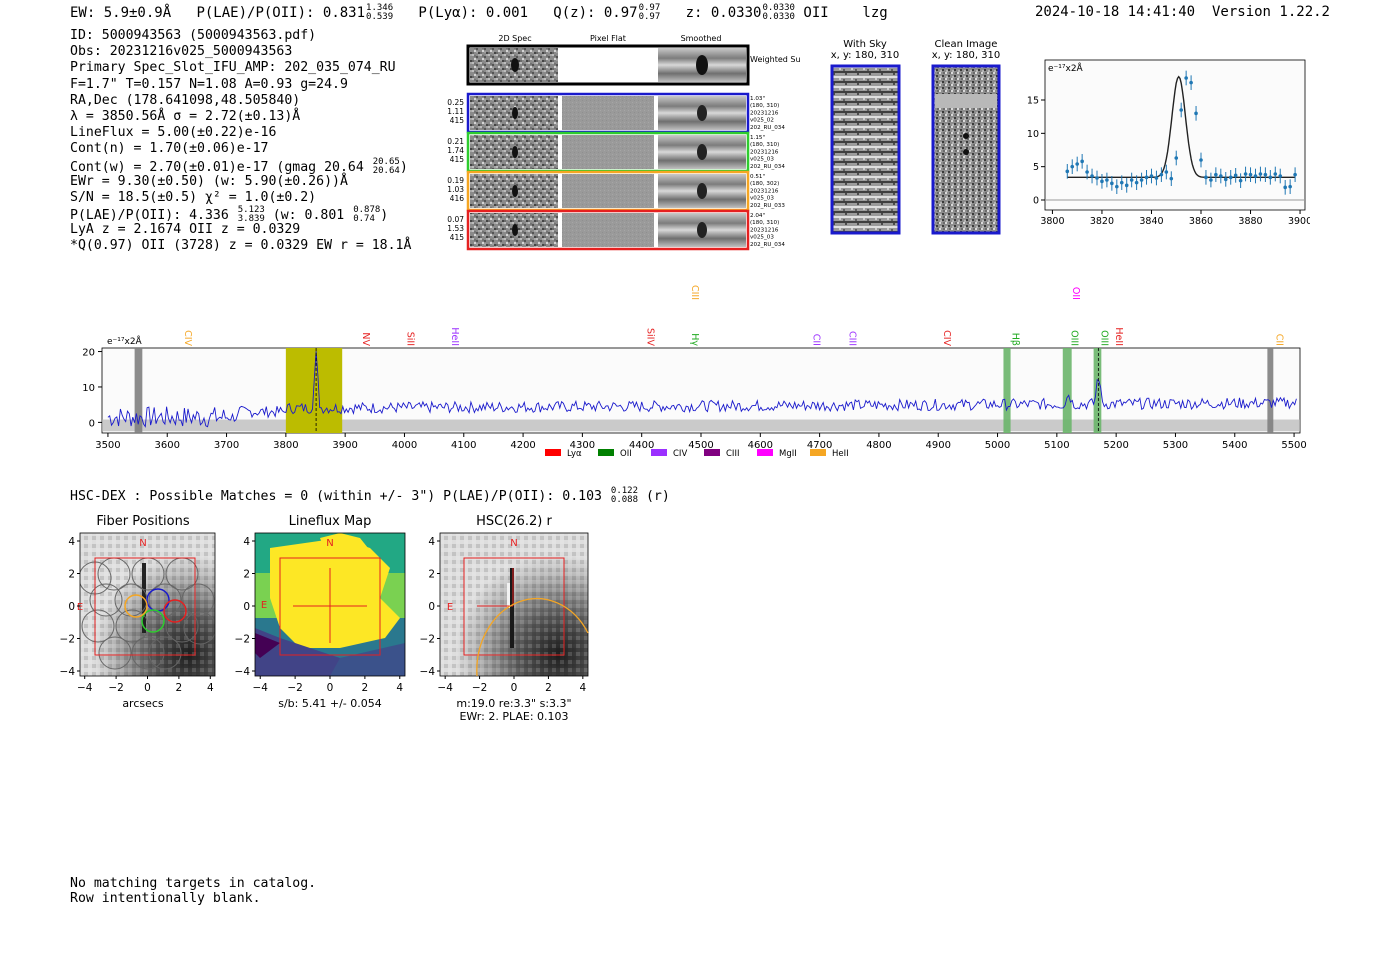  Describe the element at coordinates (532, 637) in the screenshot. I see `hsc-ellipse-arc` at that location.